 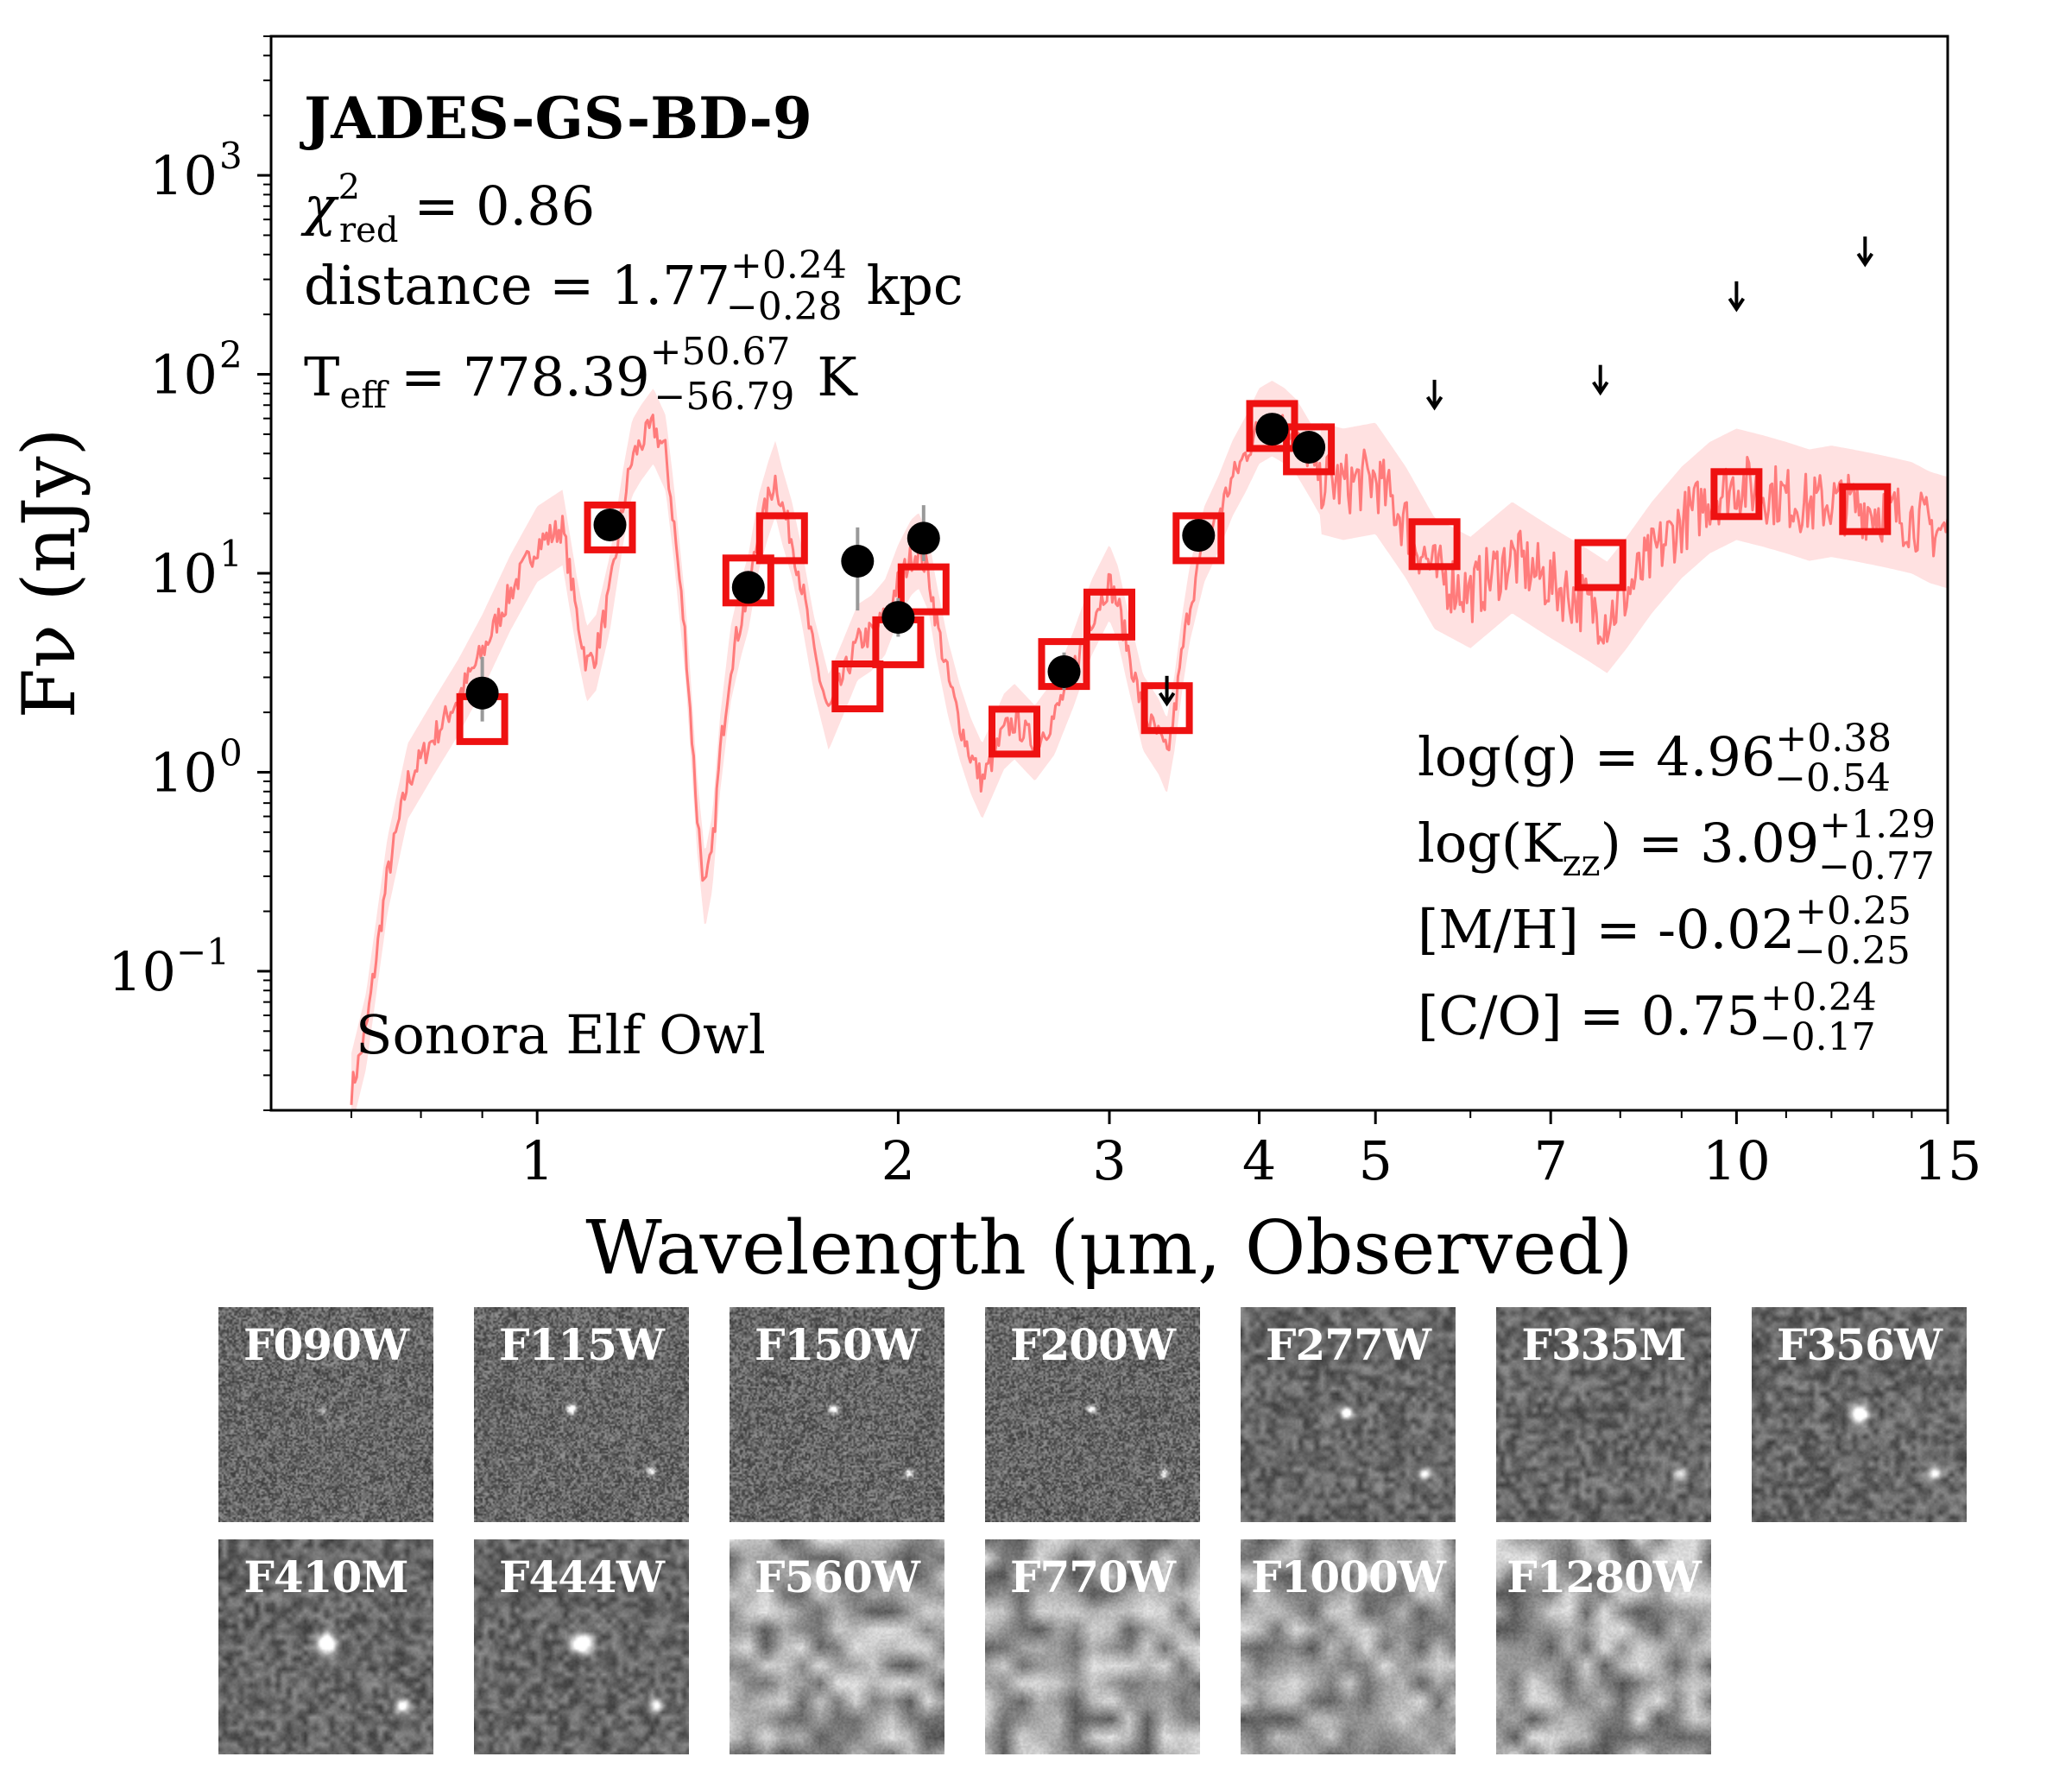 I want to click on cutout-label: F560W, so click(x=837, y=1576).